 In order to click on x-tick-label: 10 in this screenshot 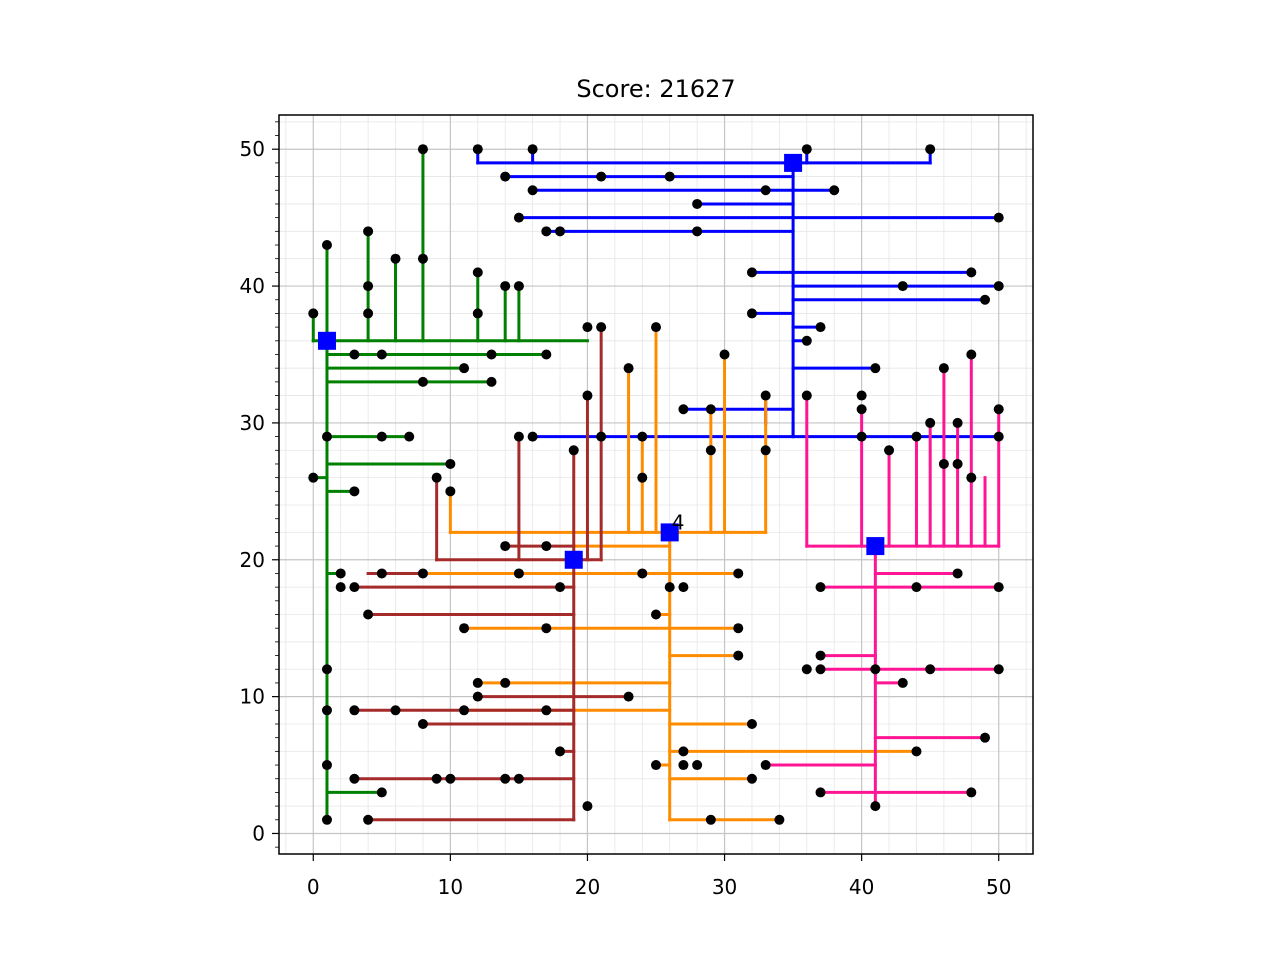, I will do `click(450, 887)`.